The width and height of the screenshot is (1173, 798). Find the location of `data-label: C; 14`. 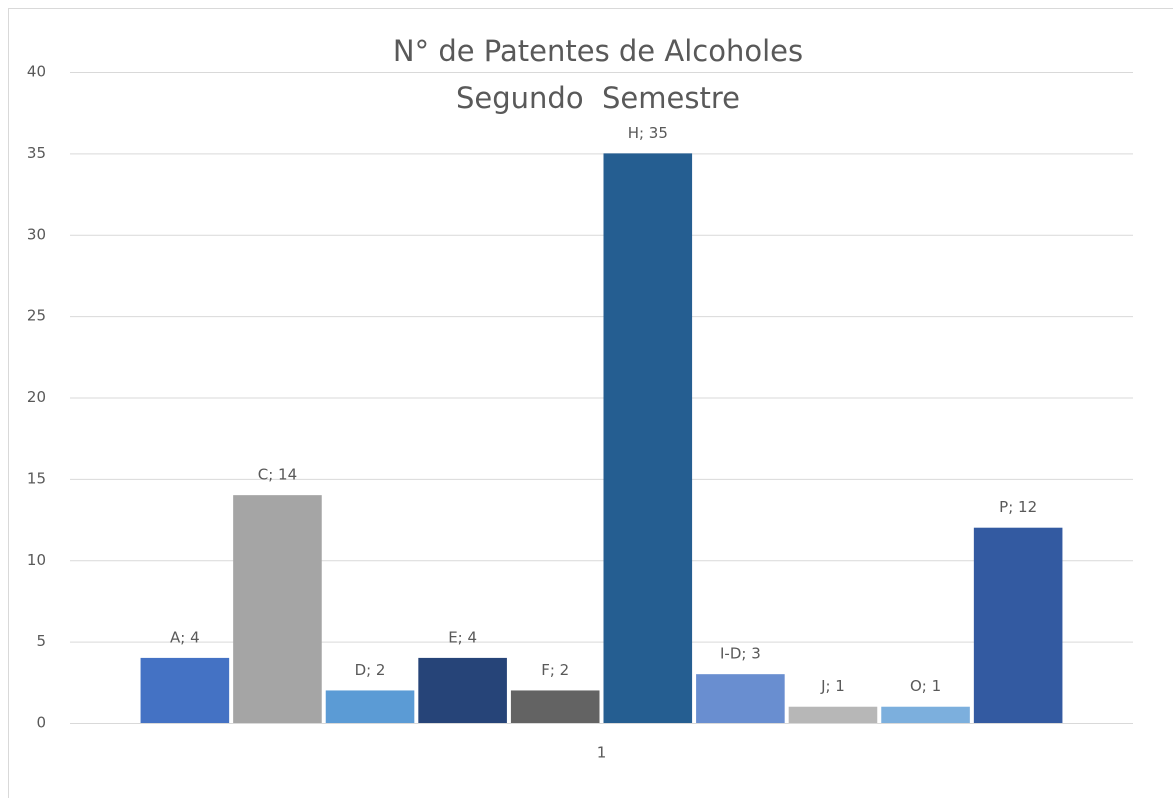

data-label: C; 14 is located at coordinates (277, 475).